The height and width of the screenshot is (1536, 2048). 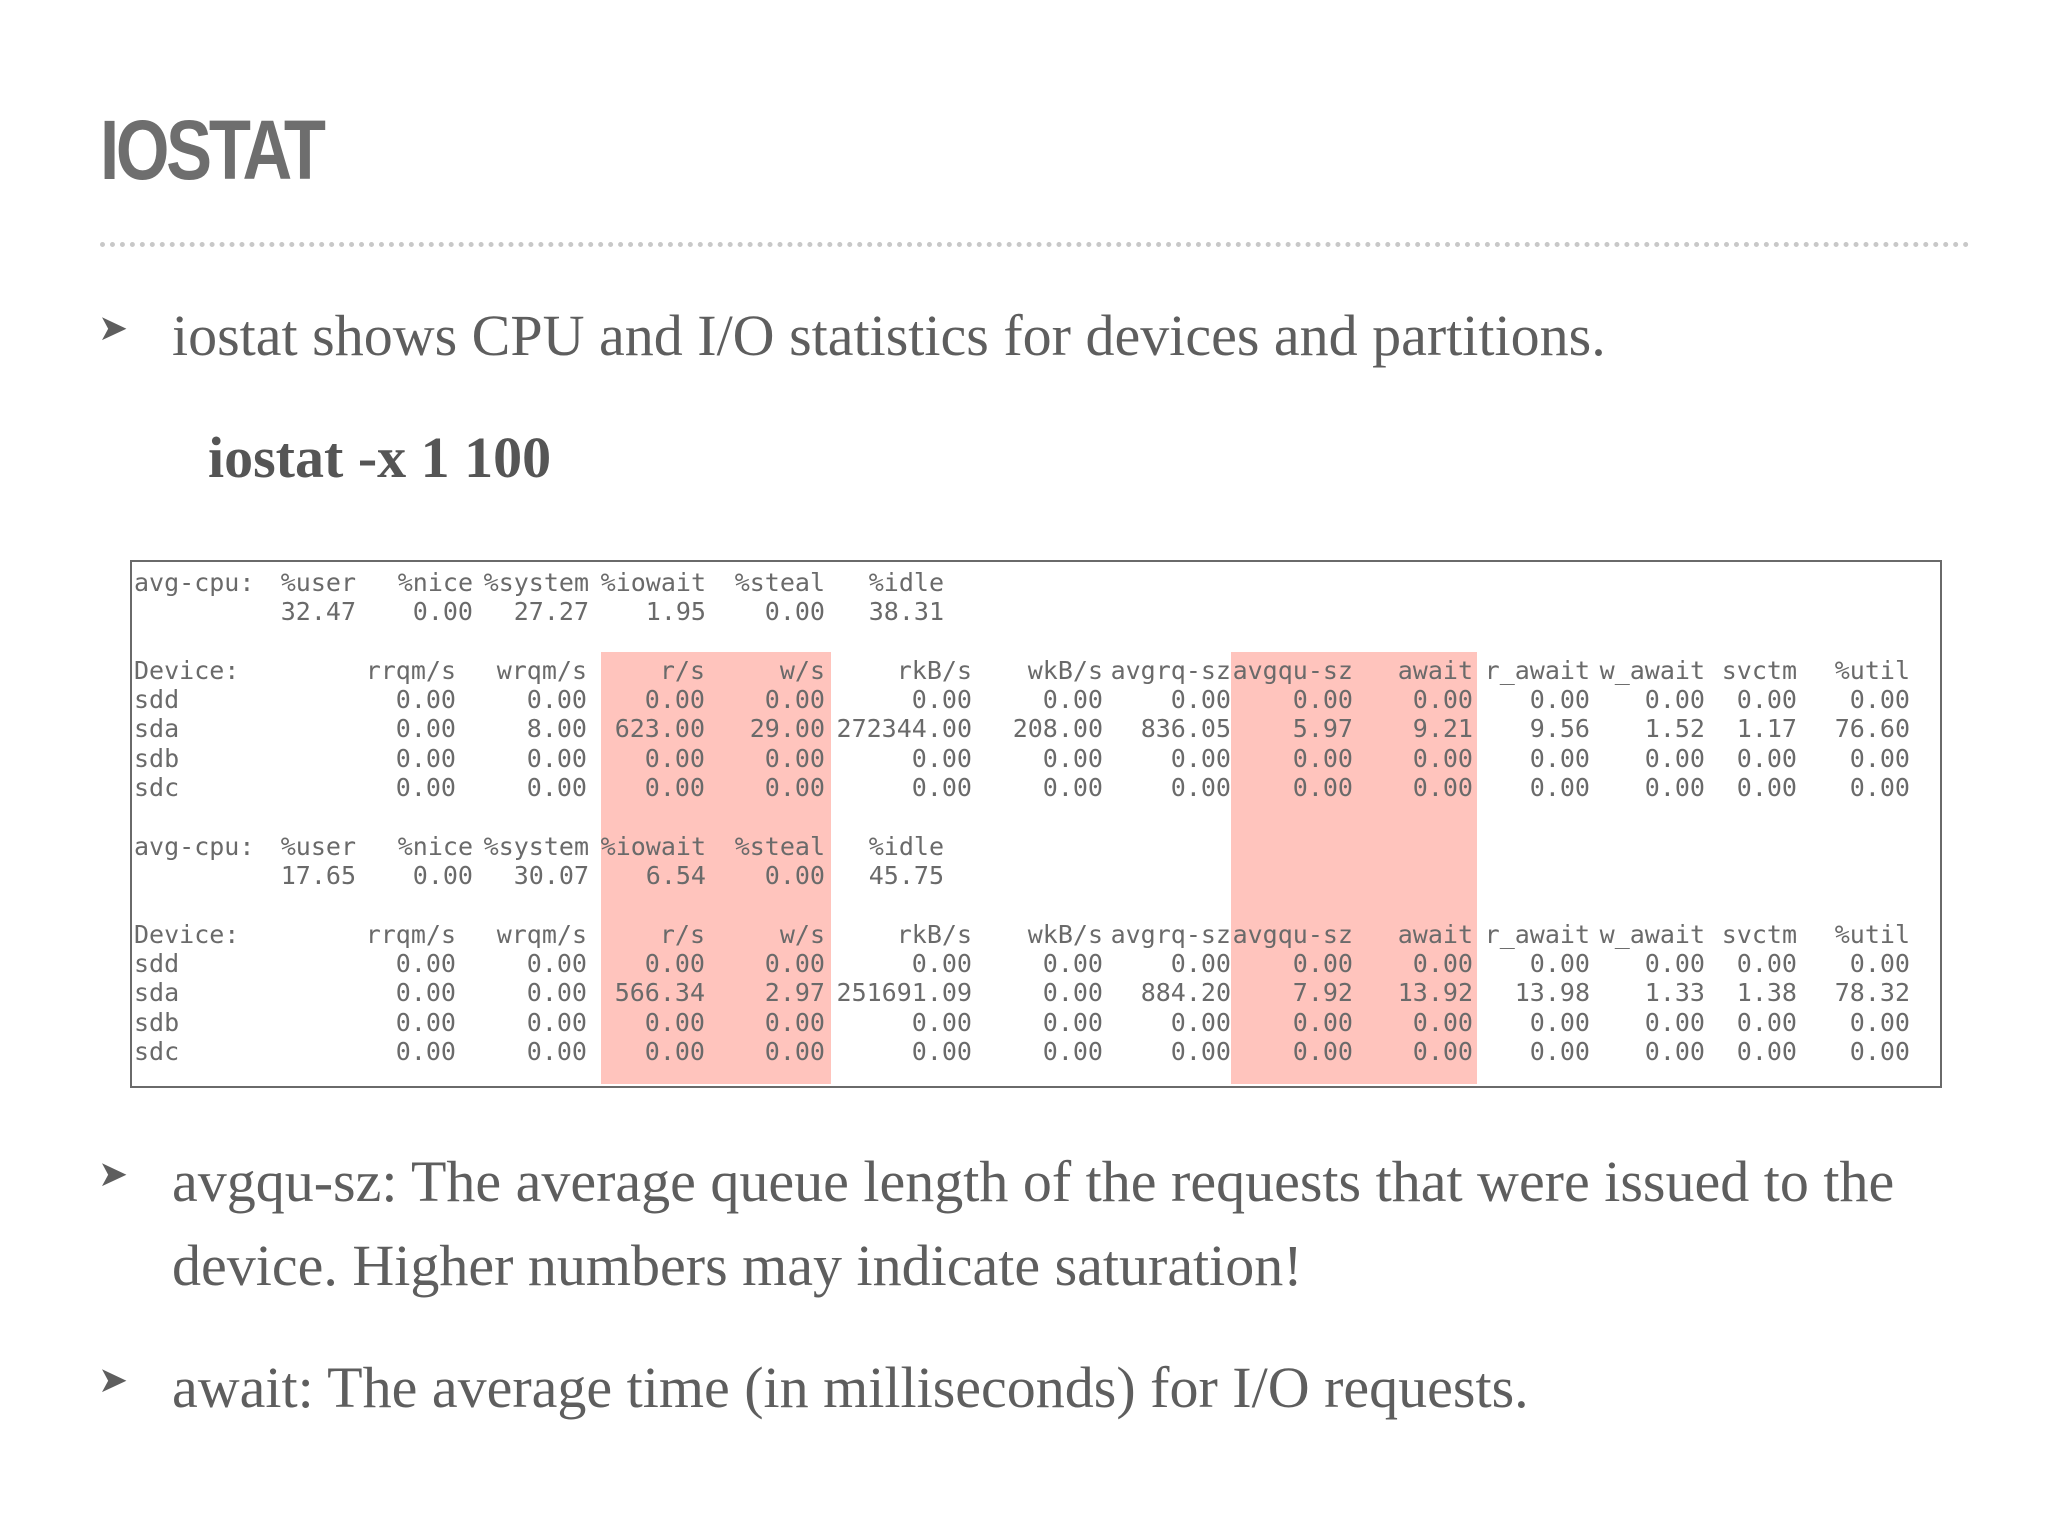 What do you see at coordinates (1435, 670) in the screenshot?
I see `device-header-cell: await` at bounding box center [1435, 670].